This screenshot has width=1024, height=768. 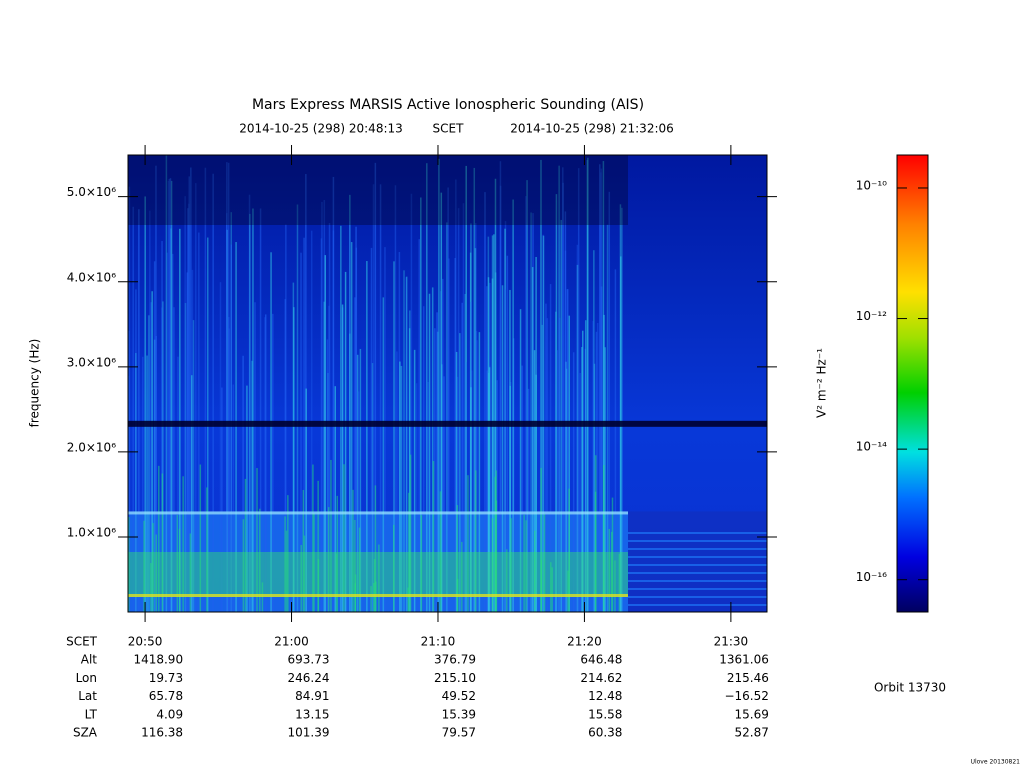 I want to click on ephemeris-label: SCET, so click(x=82, y=642).